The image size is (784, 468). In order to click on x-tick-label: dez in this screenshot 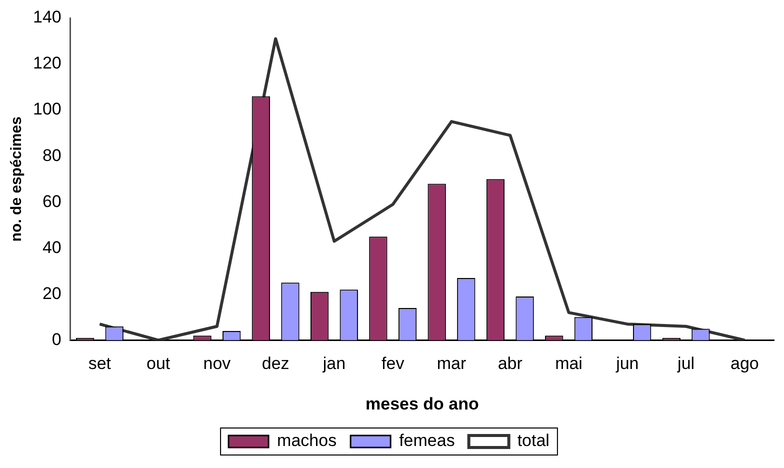, I will do `click(276, 364)`.